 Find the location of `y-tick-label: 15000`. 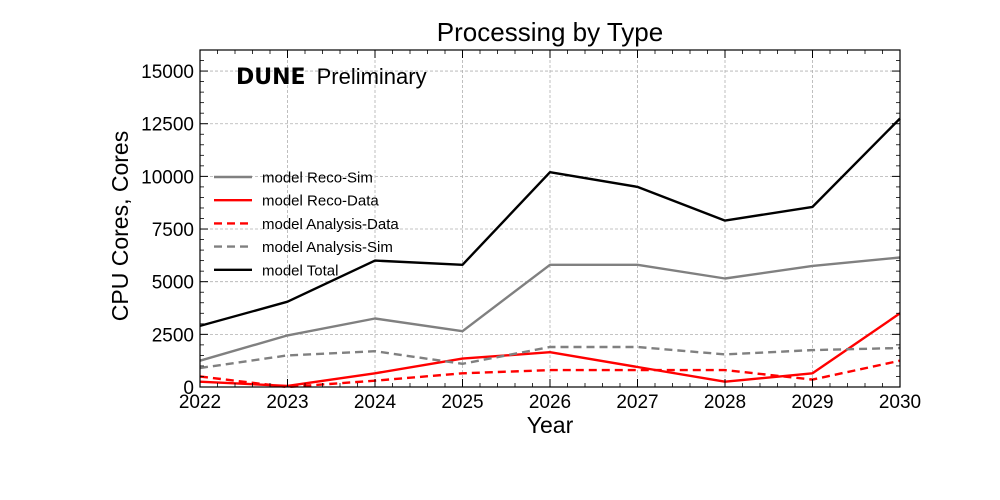

y-tick-label: 15000 is located at coordinates (167, 72).